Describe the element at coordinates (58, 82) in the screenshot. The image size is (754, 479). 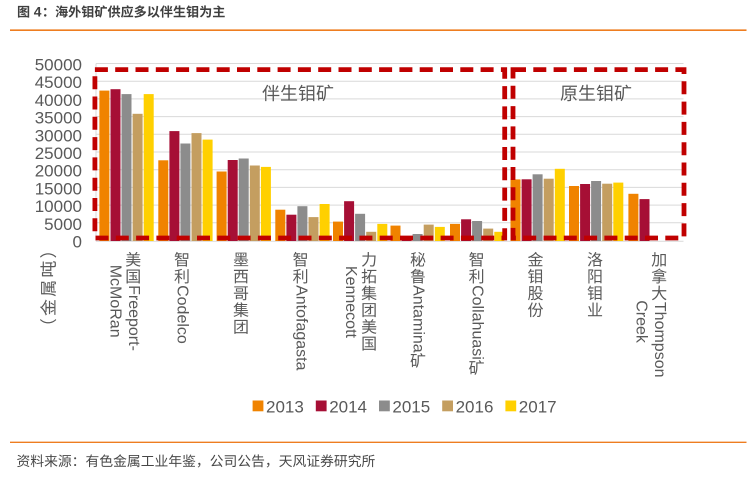
I see `svg-text: 45000` at that location.